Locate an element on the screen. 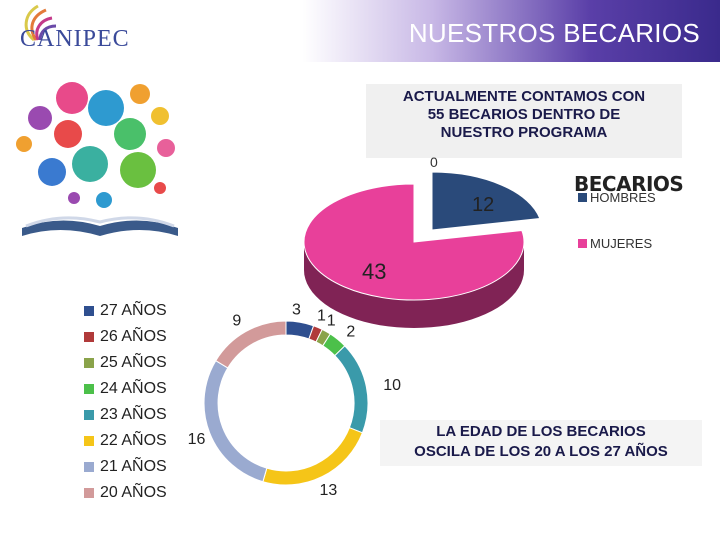 The height and width of the screenshot is (540, 720). pie-slice-mujeres is located at coordinates (414, 242).